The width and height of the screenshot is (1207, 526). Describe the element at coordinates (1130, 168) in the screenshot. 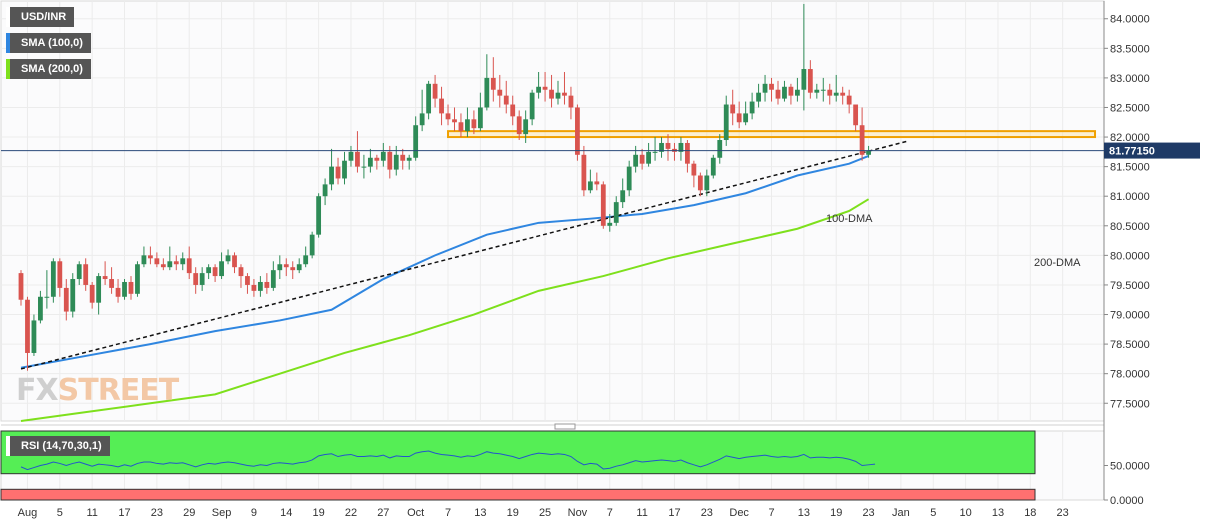

I see `y-tick-label: 81.5000` at that location.